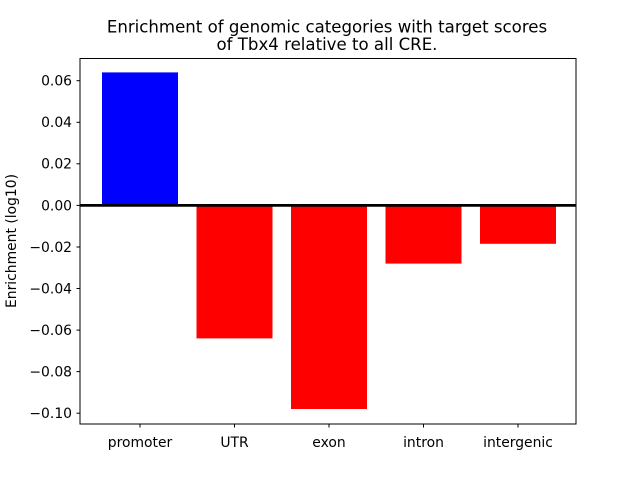 This screenshot has height=480, width=640. Describe the element at coordinates (423, 443) in the screenshot. I see `x-tick-label-intron: intron` at that location.